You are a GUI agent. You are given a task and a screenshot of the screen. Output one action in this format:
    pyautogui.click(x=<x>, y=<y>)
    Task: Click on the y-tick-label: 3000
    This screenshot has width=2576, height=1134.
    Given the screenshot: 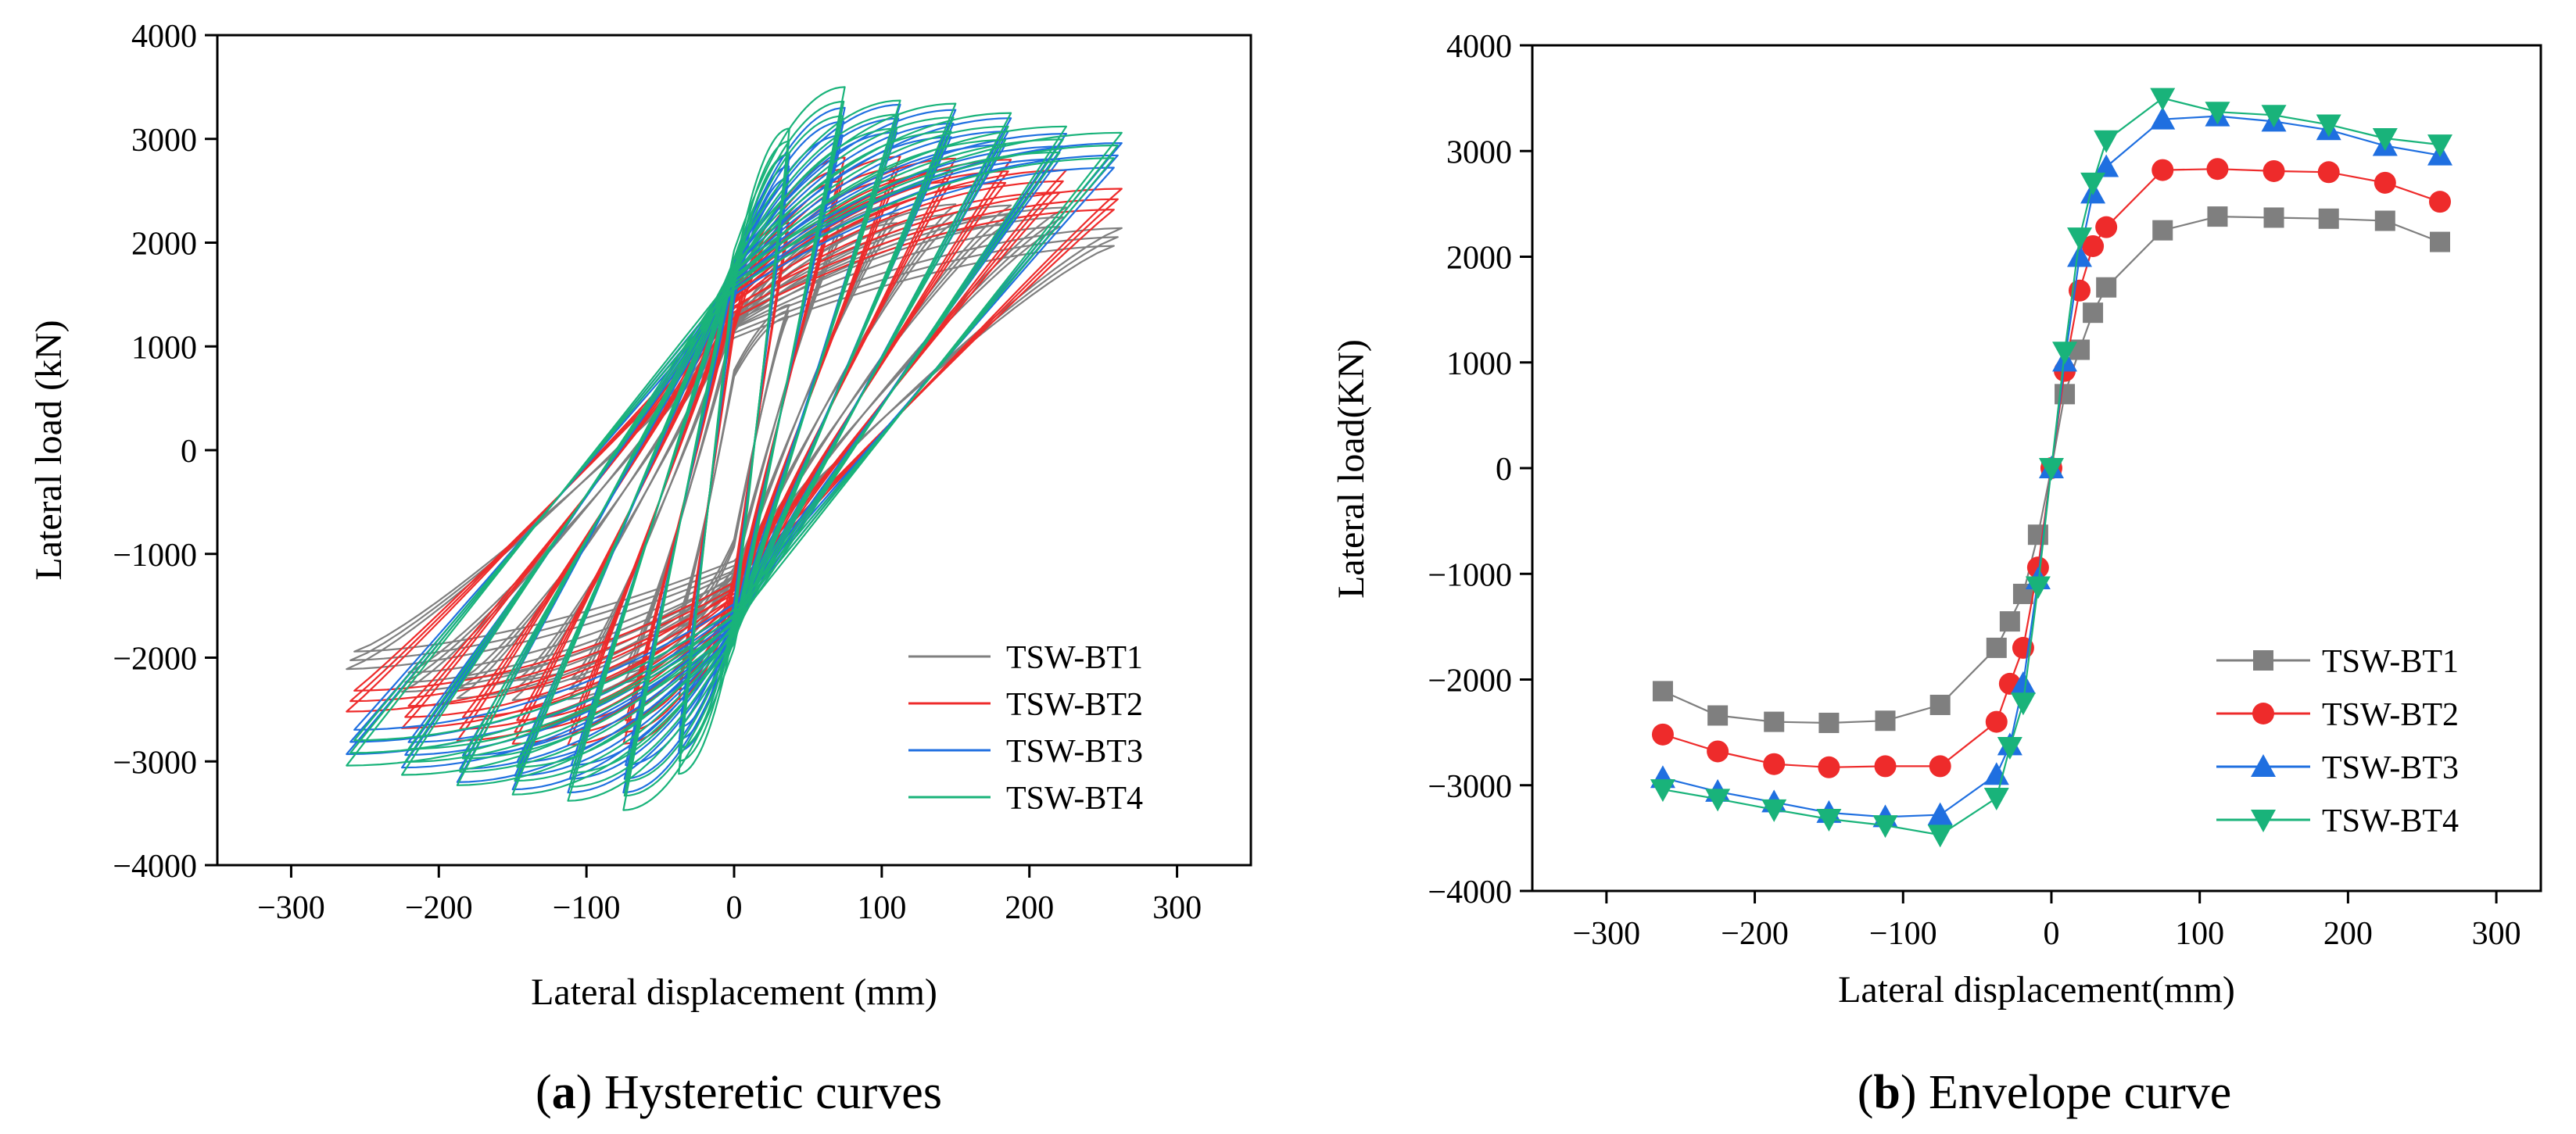 What is the action you would take?
    pyautogui.click(x=164, y=141)
    